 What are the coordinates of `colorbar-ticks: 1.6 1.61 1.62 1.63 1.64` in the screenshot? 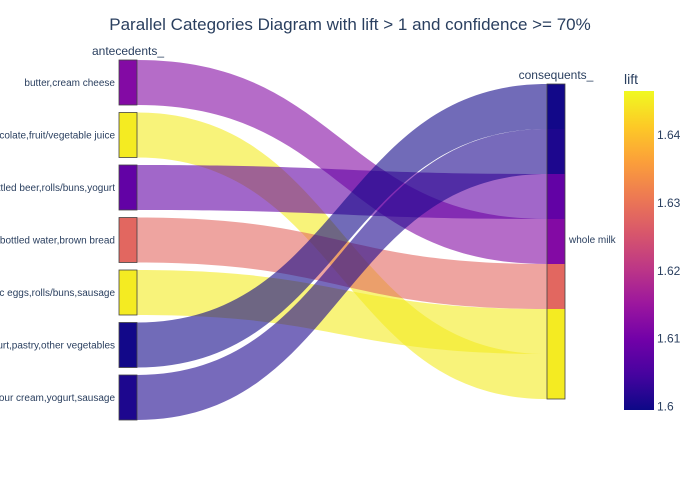 It's located at (669, 270).